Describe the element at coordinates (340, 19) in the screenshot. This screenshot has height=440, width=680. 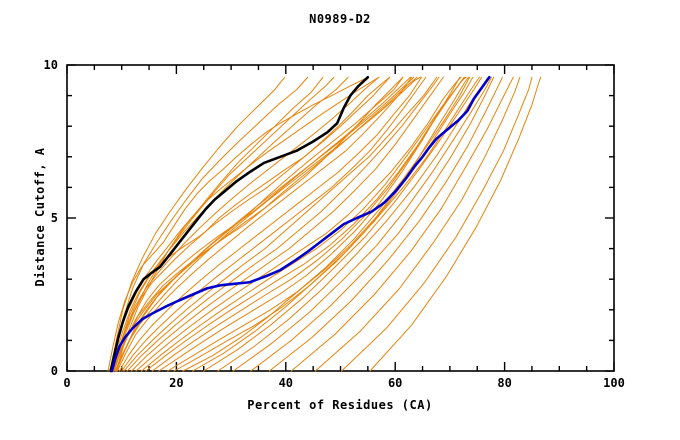
I see `chart-title: N0989-D2` at that location.